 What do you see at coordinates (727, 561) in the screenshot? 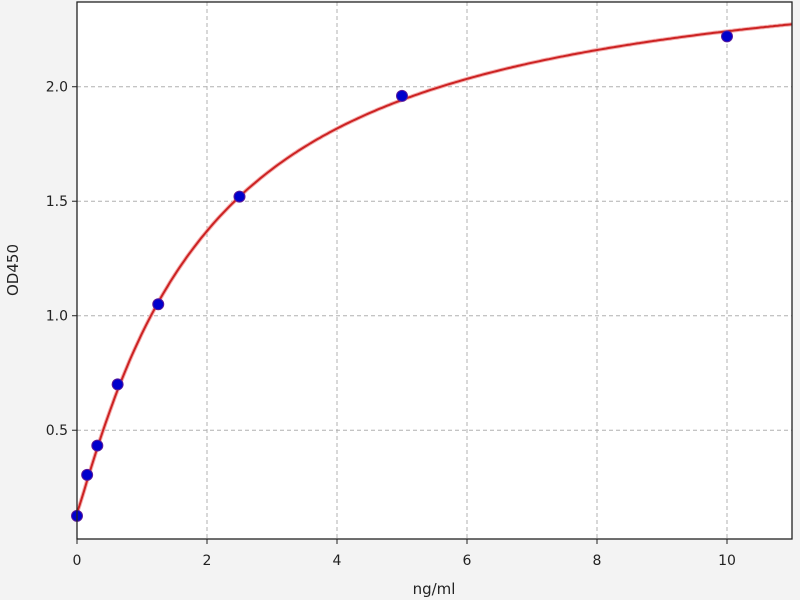
I see `x-tick-label: 10` at bounding box center [727, 561].